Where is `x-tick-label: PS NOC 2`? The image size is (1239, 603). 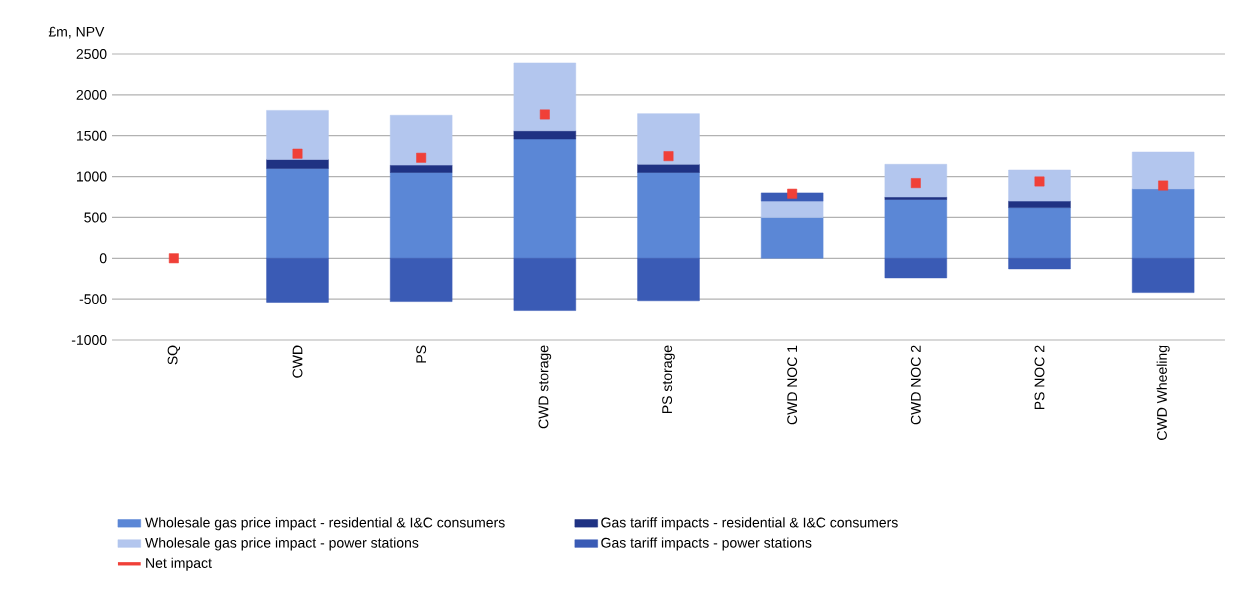 x-tick-label: PS NOC 2 is located at coordinates (1039, 377).